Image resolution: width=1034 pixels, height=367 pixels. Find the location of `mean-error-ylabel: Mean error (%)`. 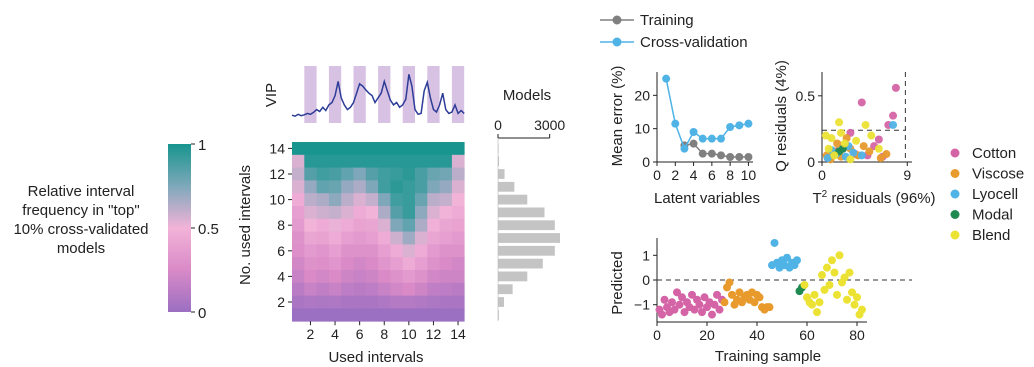

mean-error-ylabel: Mean error (%) is located at coordinates (617, 116).